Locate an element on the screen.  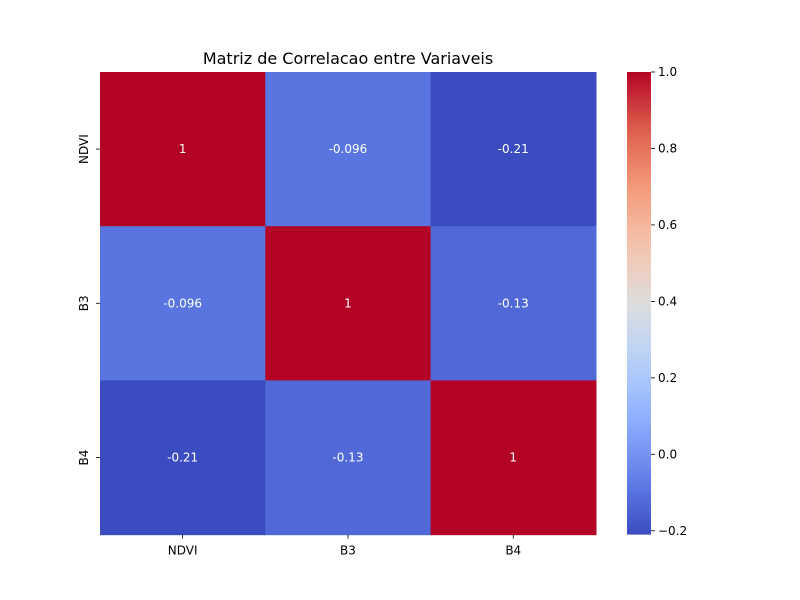
x-axis: NDVI B3 B4 is located at coordinates (344, 546).